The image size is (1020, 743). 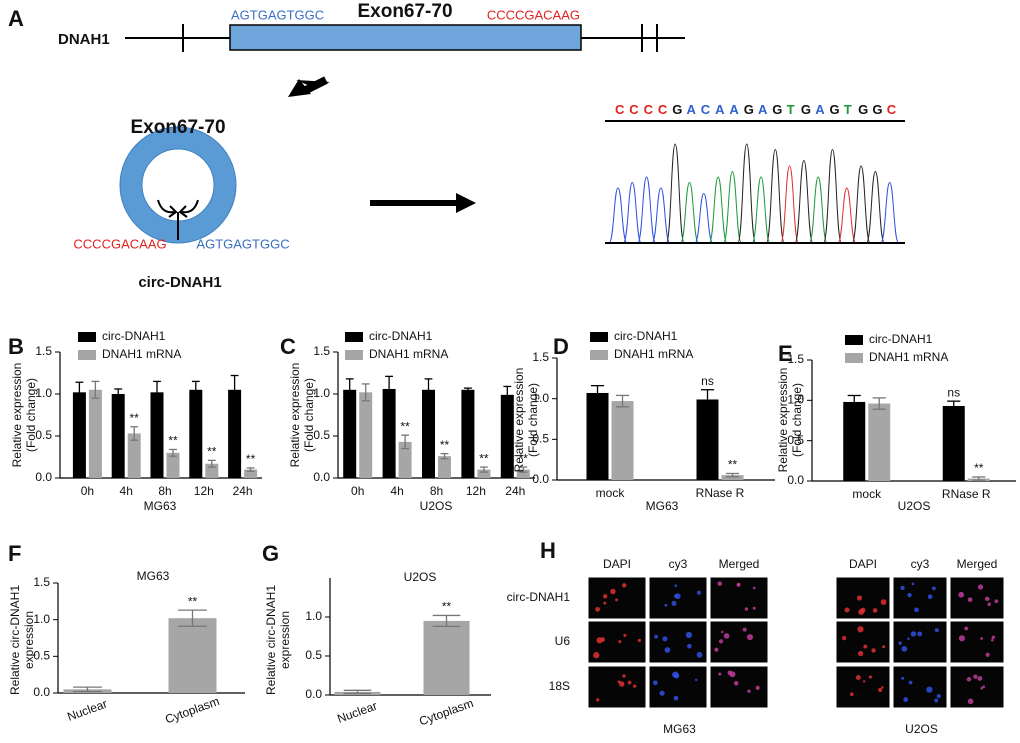 I want to click on panel-letter: A, so click(x=16, y=18).